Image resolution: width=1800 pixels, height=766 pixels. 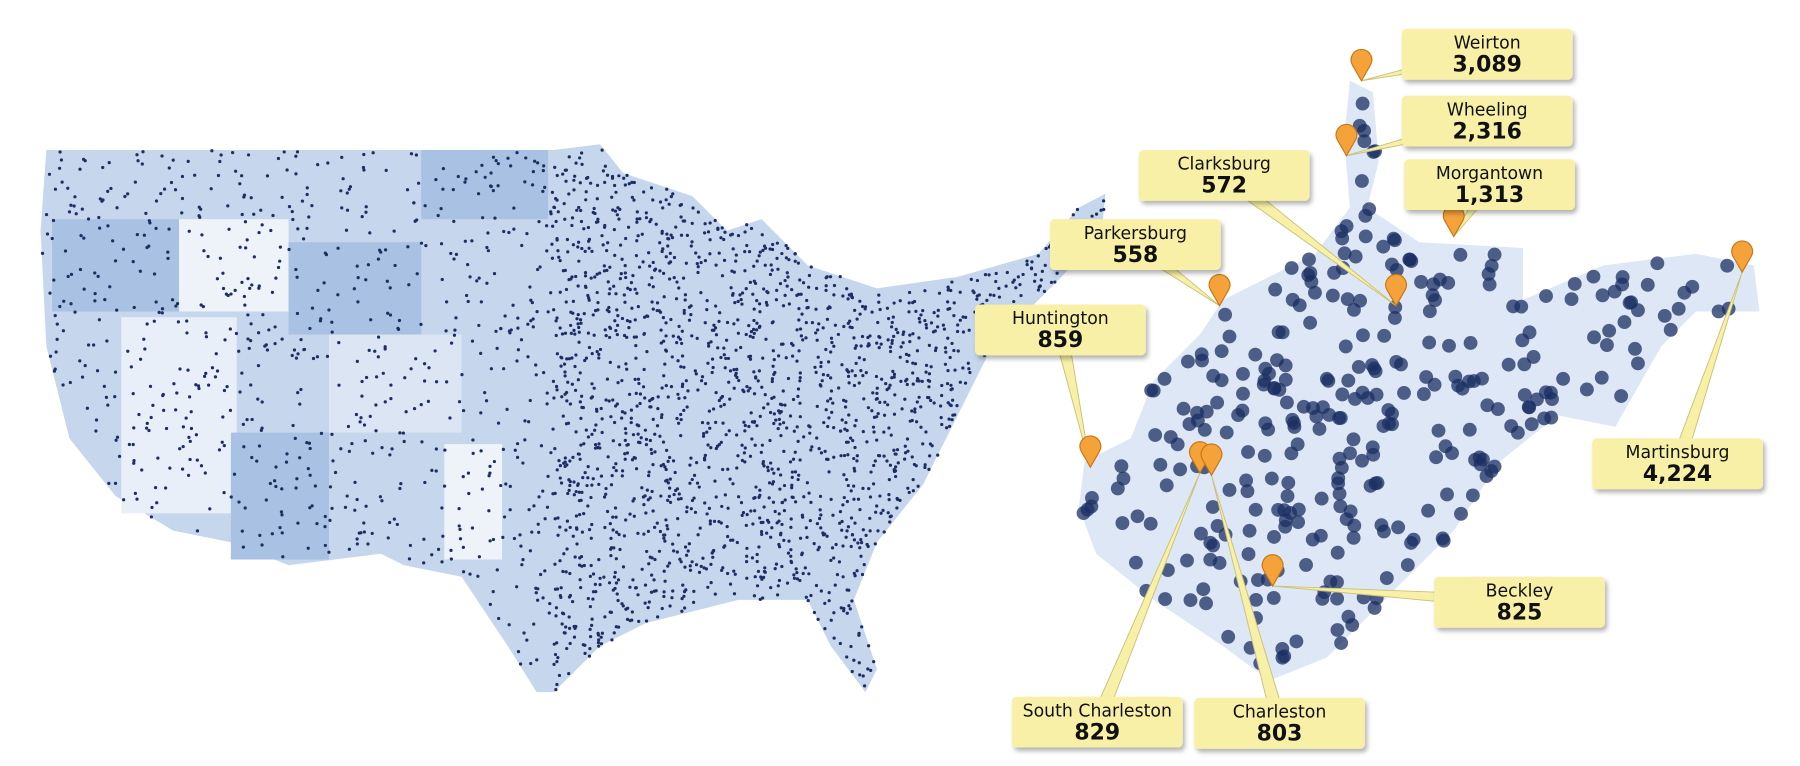 I want to click on callout-box, so click(x=1279, y=723).